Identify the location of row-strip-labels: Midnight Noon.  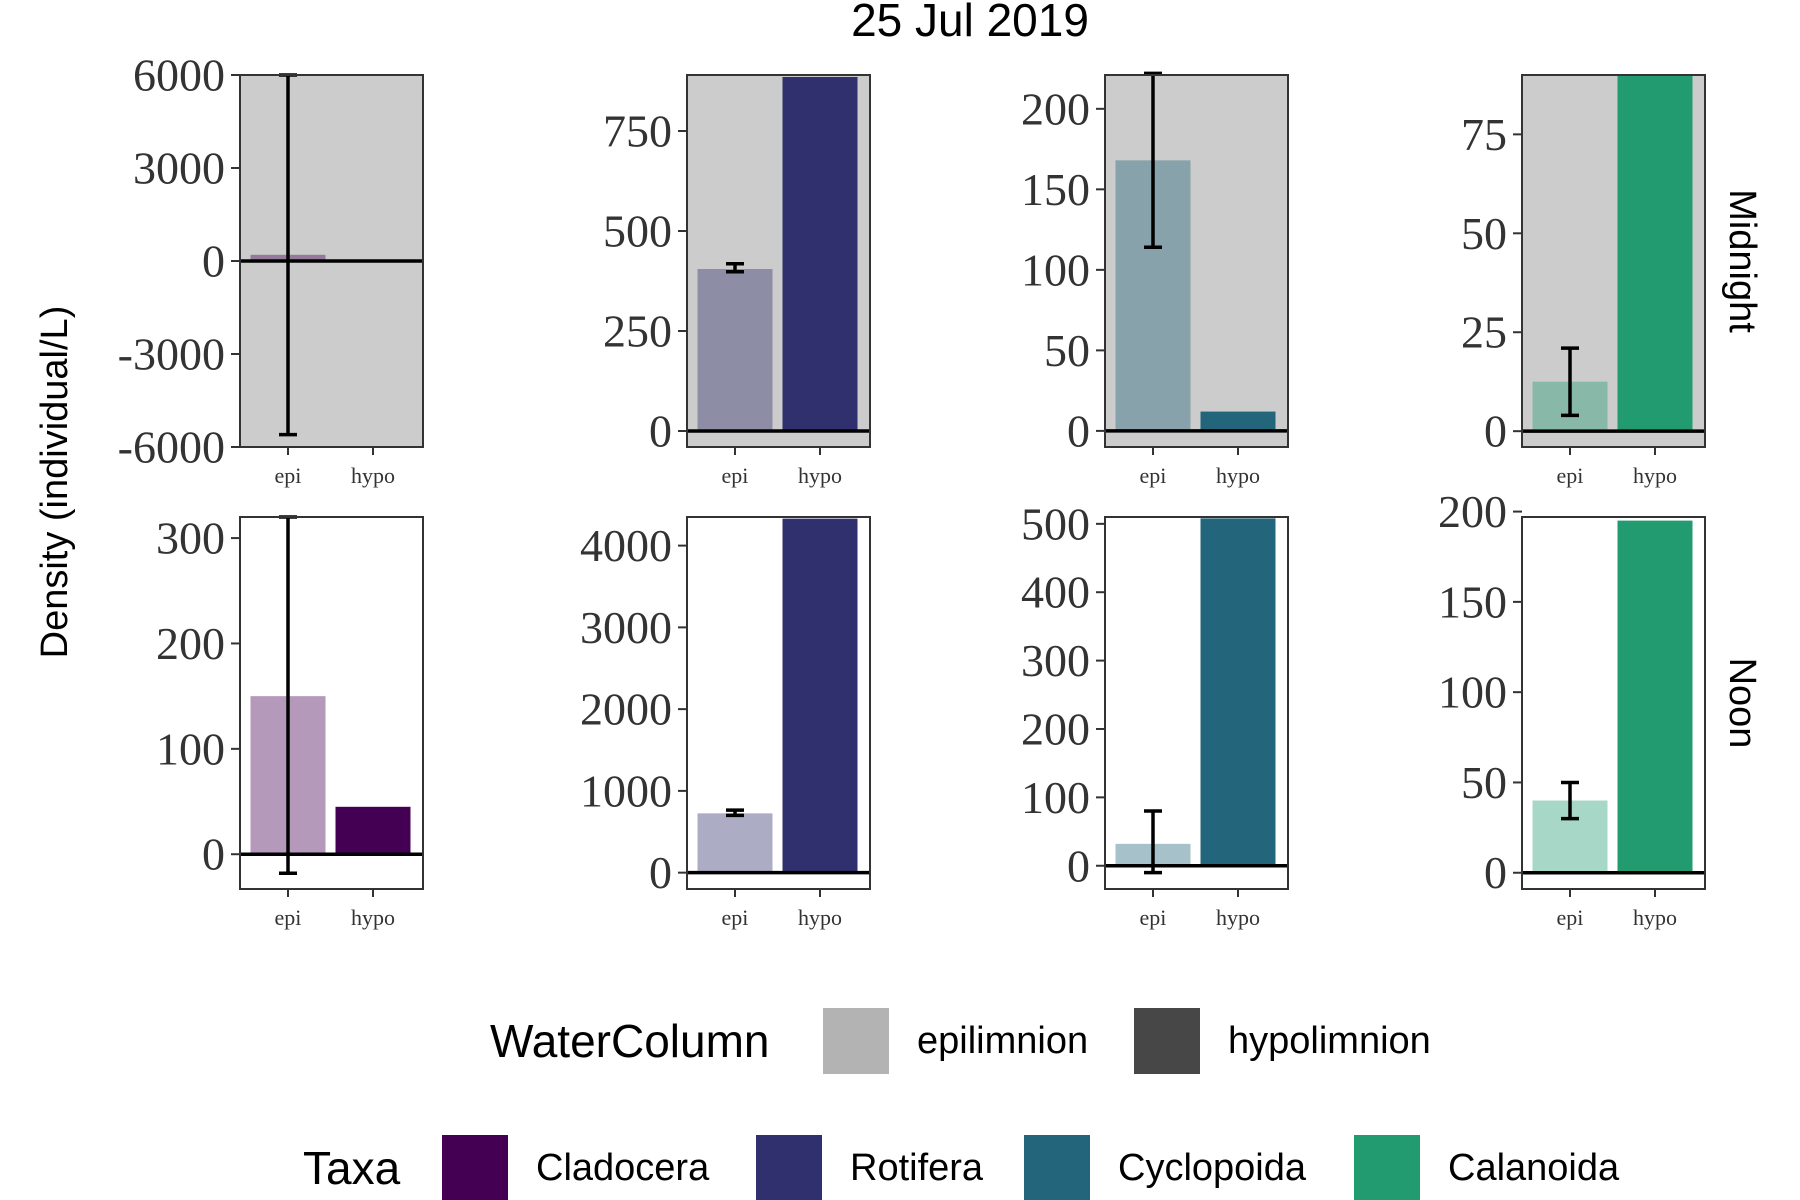
(1742, 468).